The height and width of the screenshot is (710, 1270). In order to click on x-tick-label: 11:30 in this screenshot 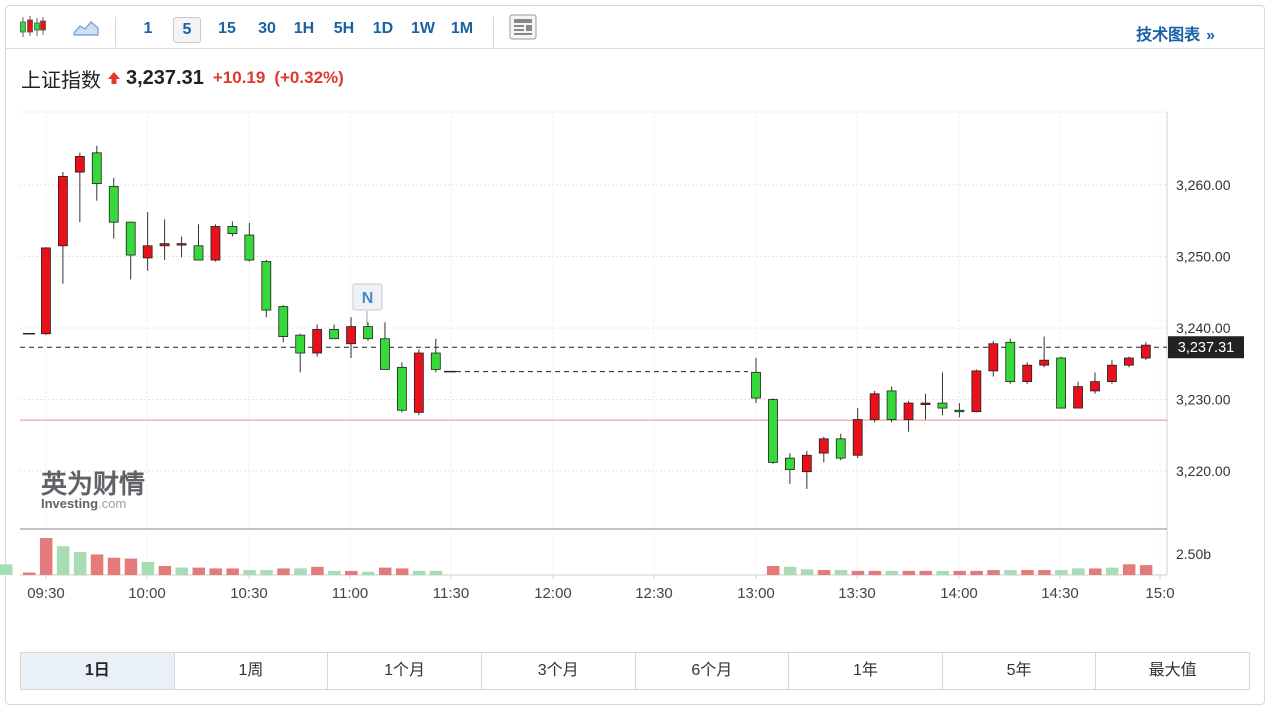, I will do `click(451, 593)`.